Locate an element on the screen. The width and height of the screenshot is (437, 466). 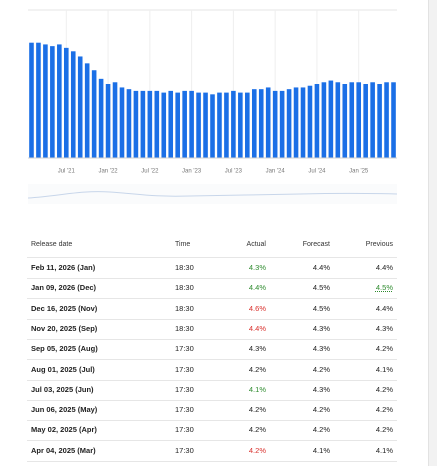
release-date: Apr 04, 2025 (Mar) is located at coordinates (63, 450).